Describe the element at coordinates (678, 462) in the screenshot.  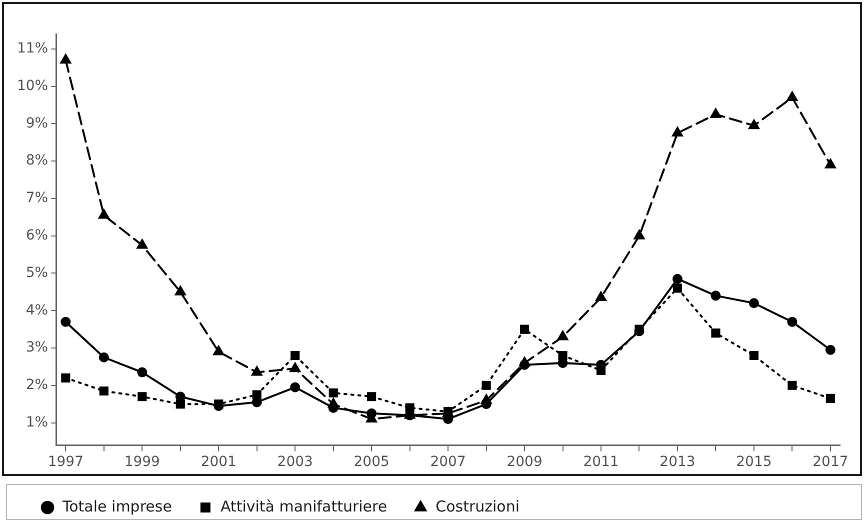
I see `x-tick-label: 2013` at that location.